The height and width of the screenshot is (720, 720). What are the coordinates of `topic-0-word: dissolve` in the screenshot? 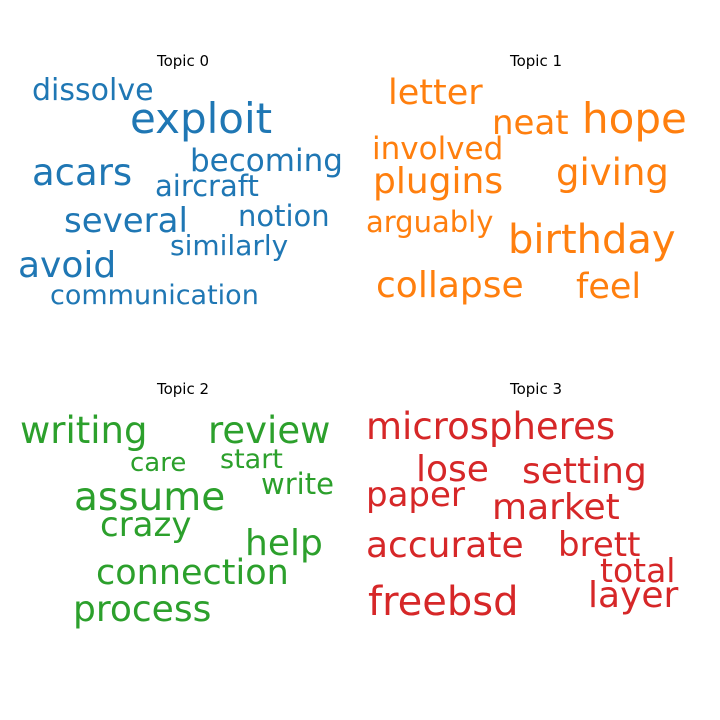 It's located at (93, 90).